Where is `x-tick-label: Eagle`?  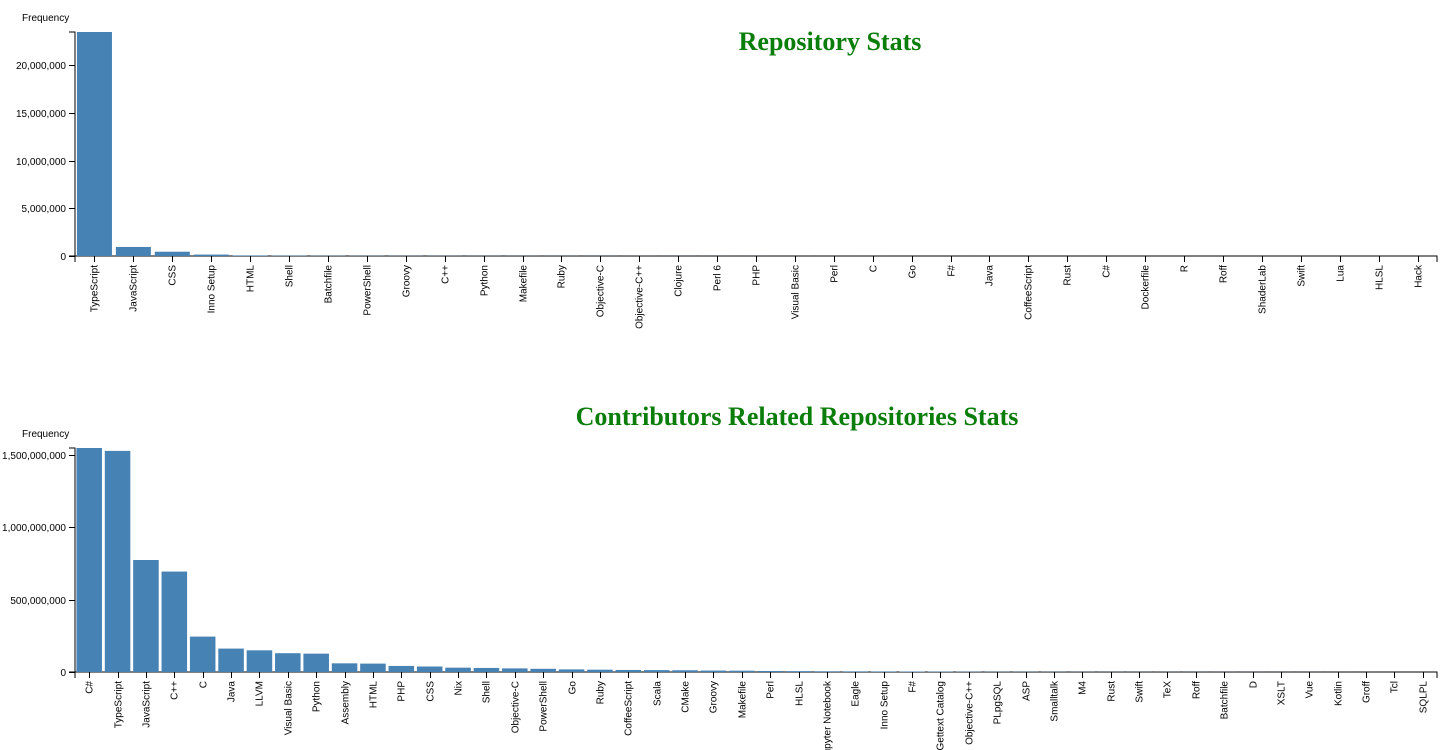
x-tick-label: Eagle is located at coordinates (856, 694).